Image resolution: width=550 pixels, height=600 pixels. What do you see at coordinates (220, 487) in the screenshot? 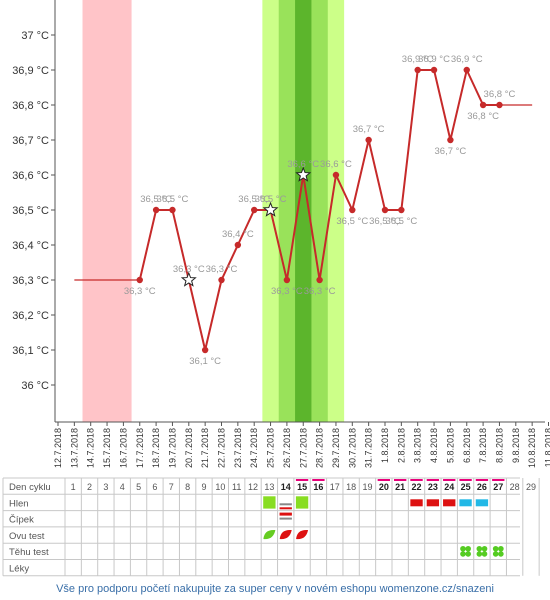
I see `cycle-day: 10` at bounding box center [220, 487].